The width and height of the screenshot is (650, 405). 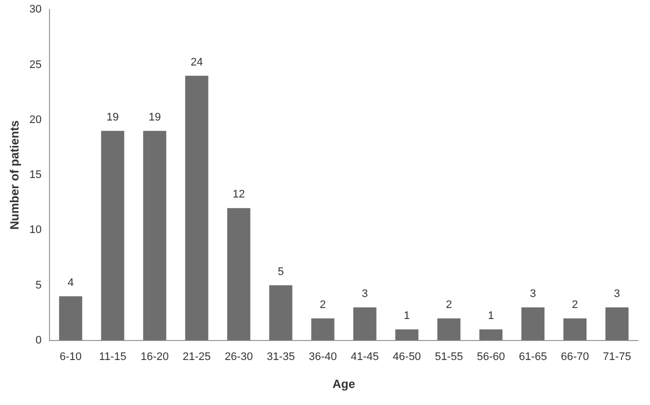 What do you see at coordinates (35, 64) in the screenshot?
I see `y-tick-label: 25` at bounding box center [35, 64].